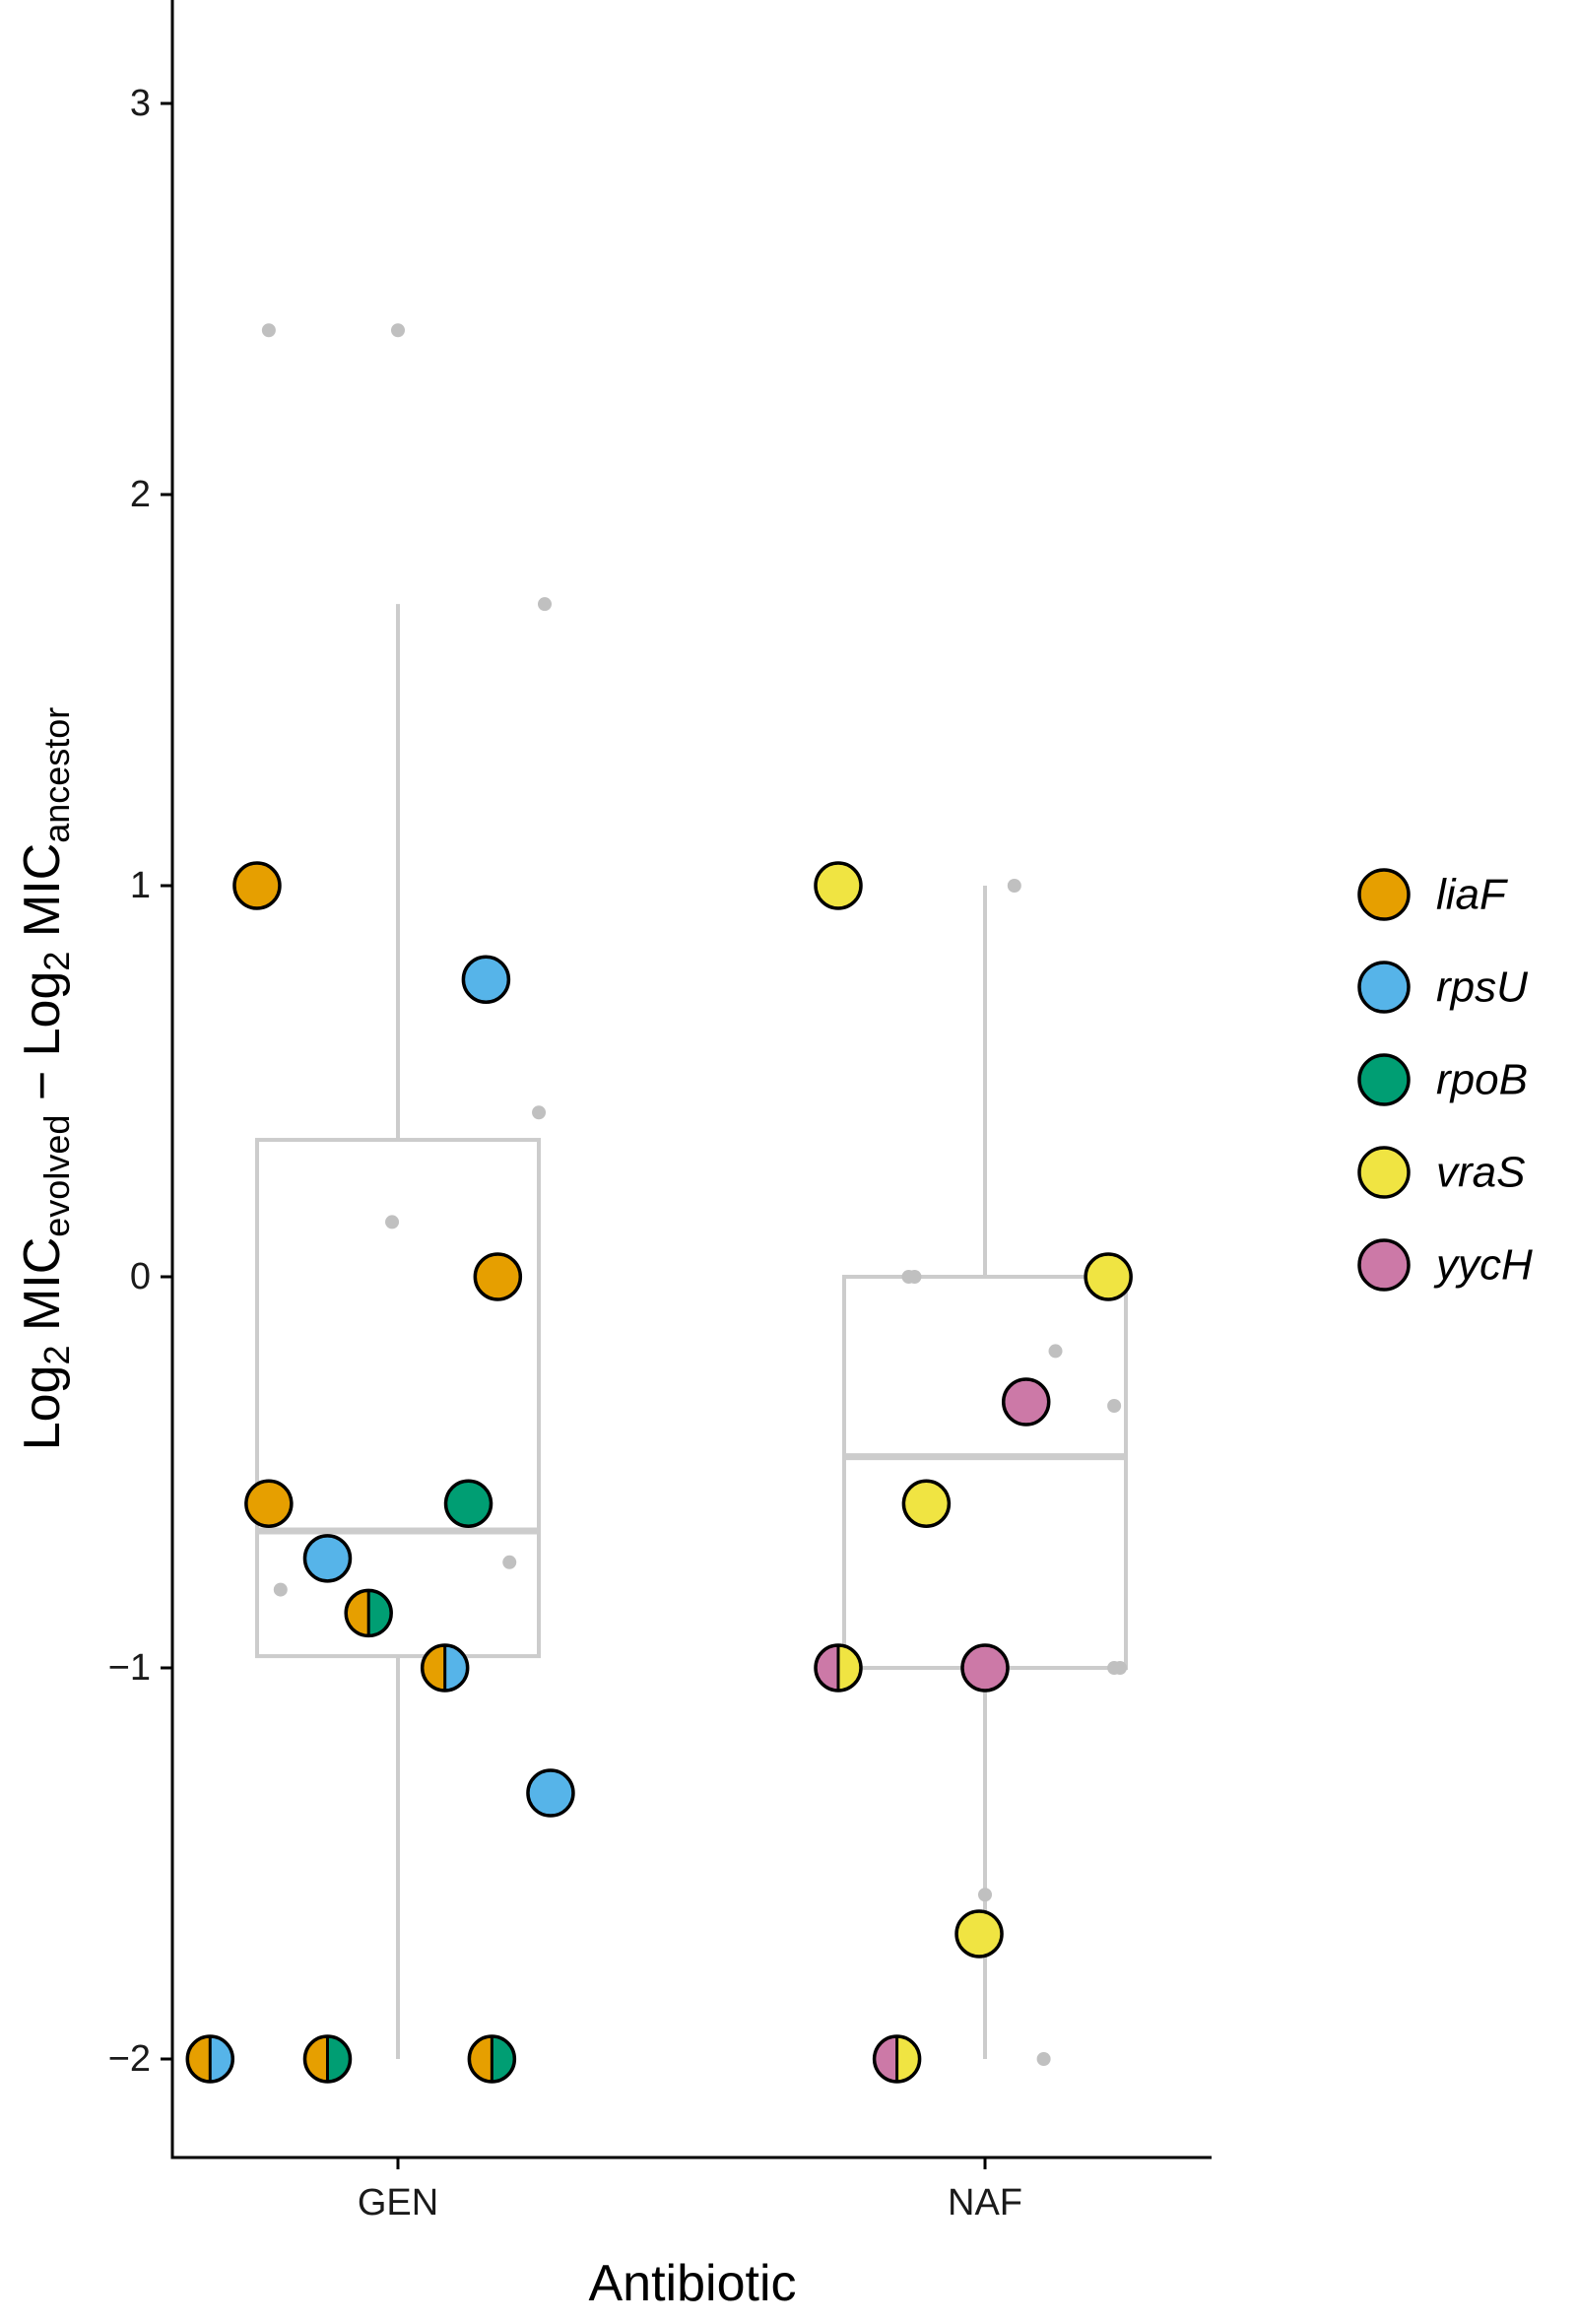 This screenshot has width=1578, height=2324. Describe the element at coordinates (140, 885) in the screenshot. I see `y-tick-label: 1` at that location.